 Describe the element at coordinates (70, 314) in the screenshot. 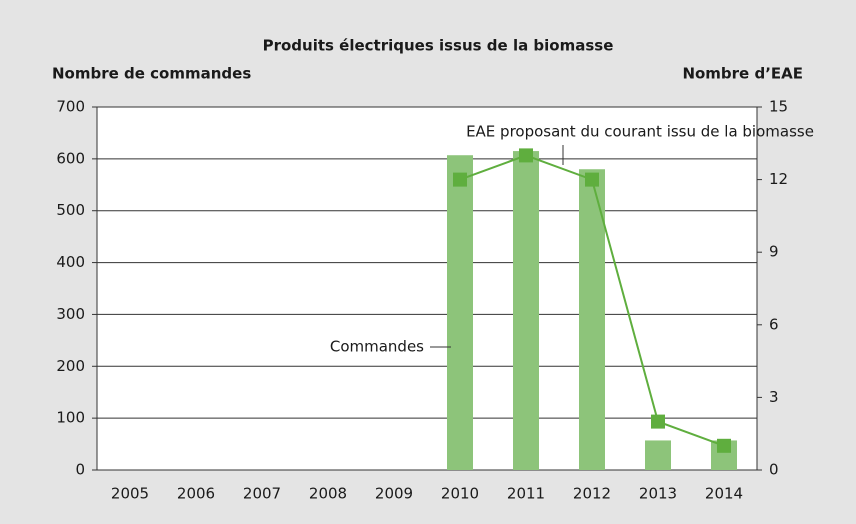

I see `y-tick-label: 300` at that location.